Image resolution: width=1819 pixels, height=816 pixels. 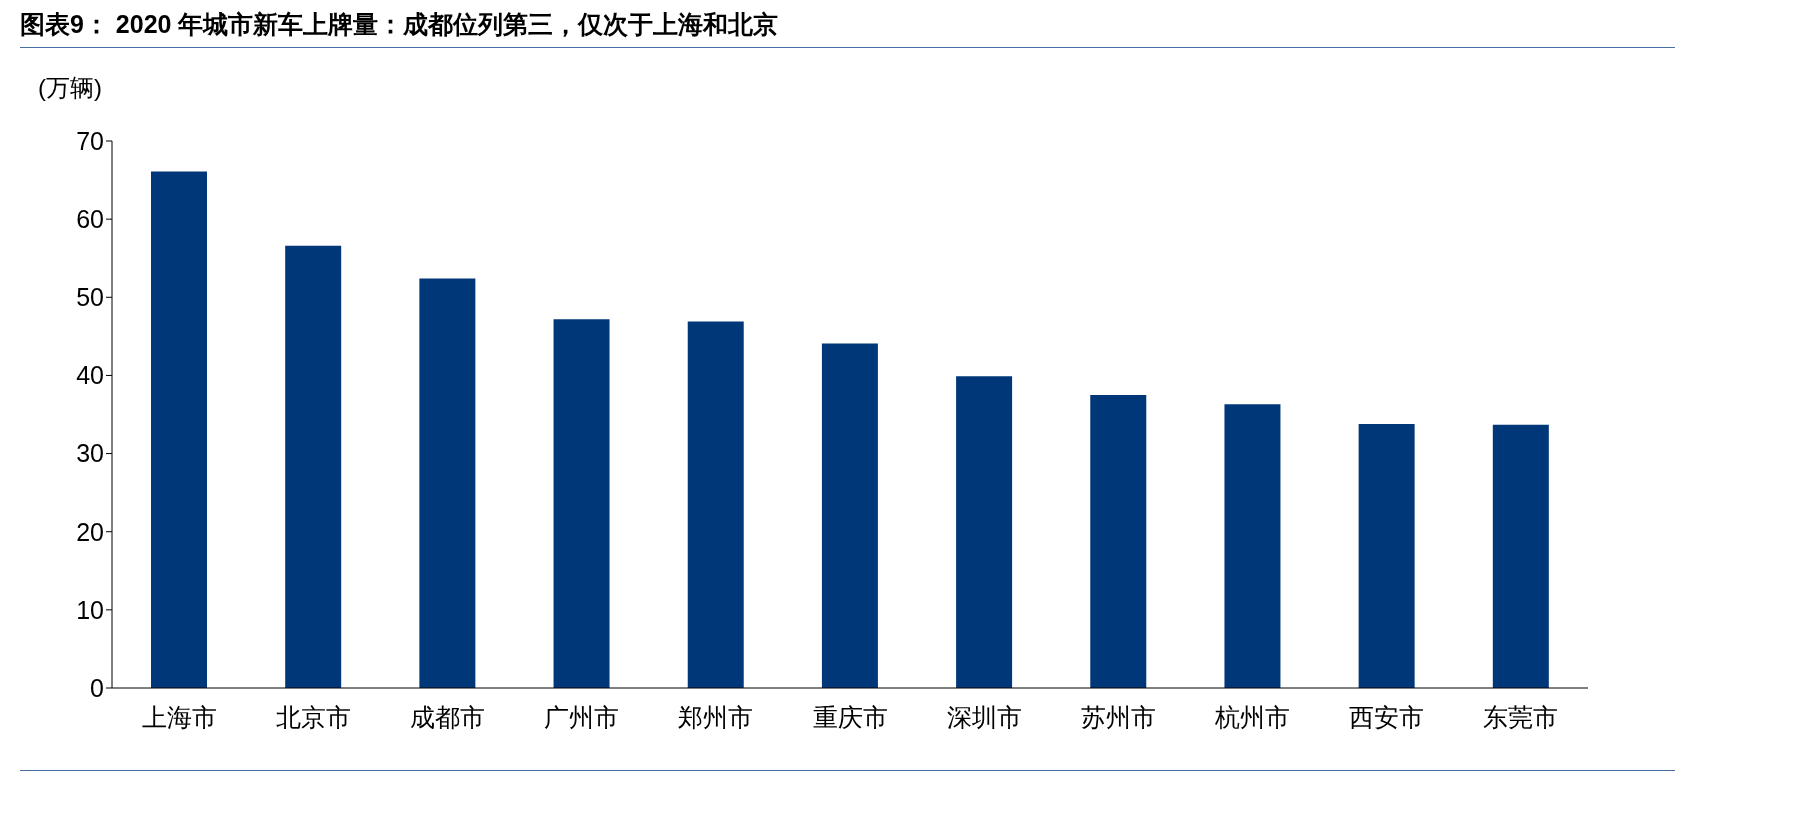 I want to click on x-tick-label: 深圳市, so click(x=984, y=716).